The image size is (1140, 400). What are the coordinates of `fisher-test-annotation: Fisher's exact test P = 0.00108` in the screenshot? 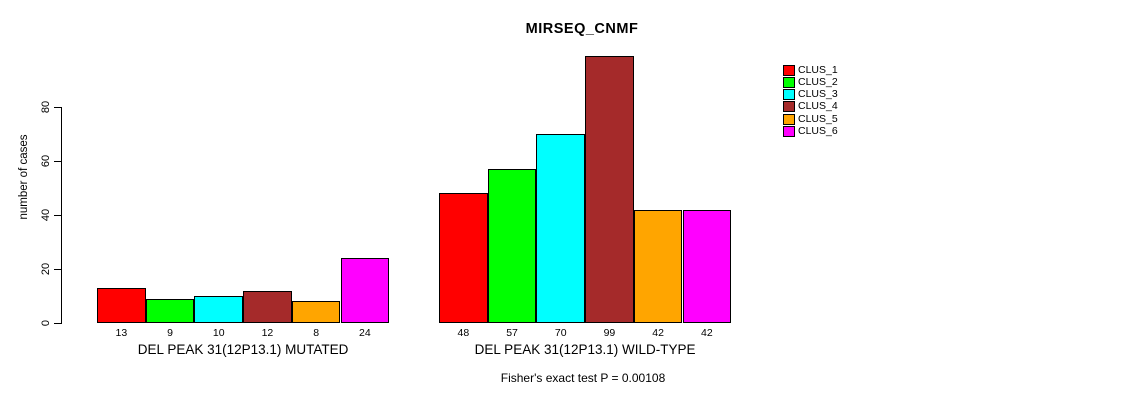 It's located at (583, 378).